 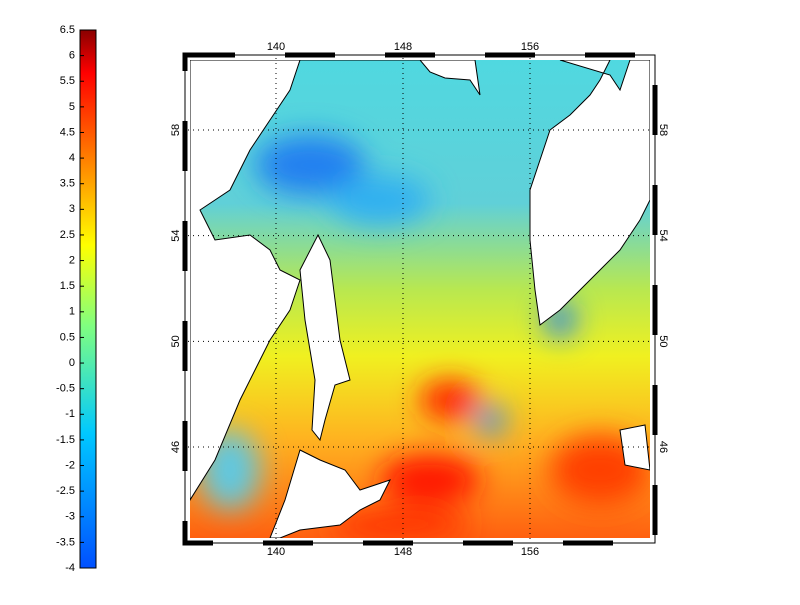 I want to click on colorbar-tick-label: 1.5, so click(x=67, y=286).